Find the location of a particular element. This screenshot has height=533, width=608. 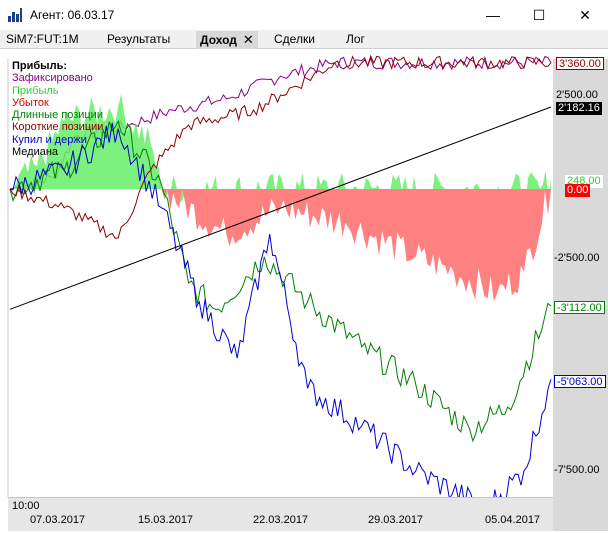

xaxis-bar is located at coordinates (280, 514).